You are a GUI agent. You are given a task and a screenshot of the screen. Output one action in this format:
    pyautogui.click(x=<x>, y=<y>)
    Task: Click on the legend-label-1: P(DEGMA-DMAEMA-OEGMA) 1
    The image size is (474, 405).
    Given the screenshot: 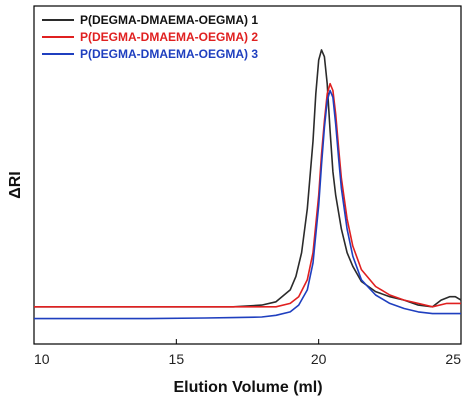 What is the action you would take?
    pyautogui.click(x=169, y=20)
    